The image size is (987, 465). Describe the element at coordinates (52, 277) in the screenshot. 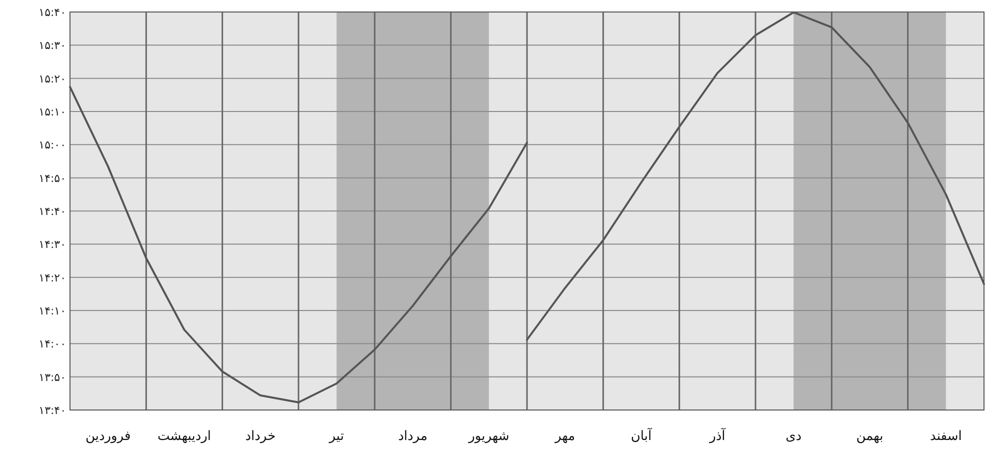

I see `y-tick-label: ۱۴:۲۰` at that location.